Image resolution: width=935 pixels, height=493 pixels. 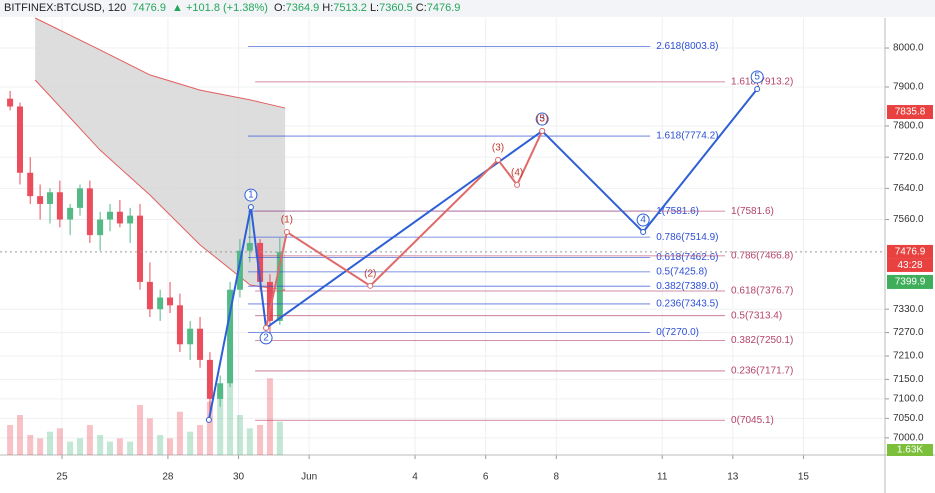 I want to click on wave-label: 5, so click(x=757, y=77).